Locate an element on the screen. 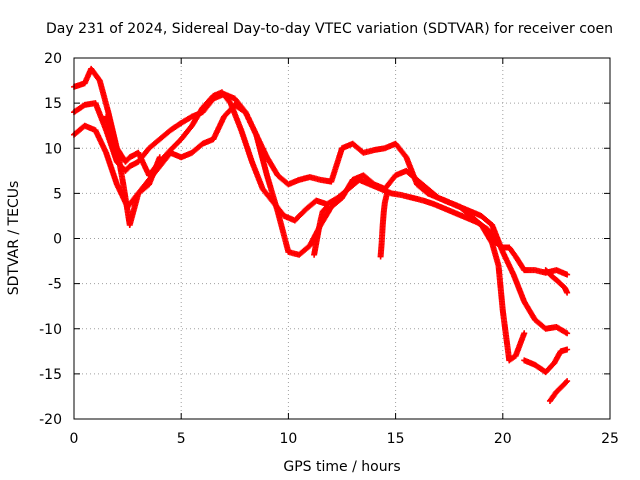 This screenshot has width=640, height=480. x-tick-label: 20 is located at coordinates (503, 439).